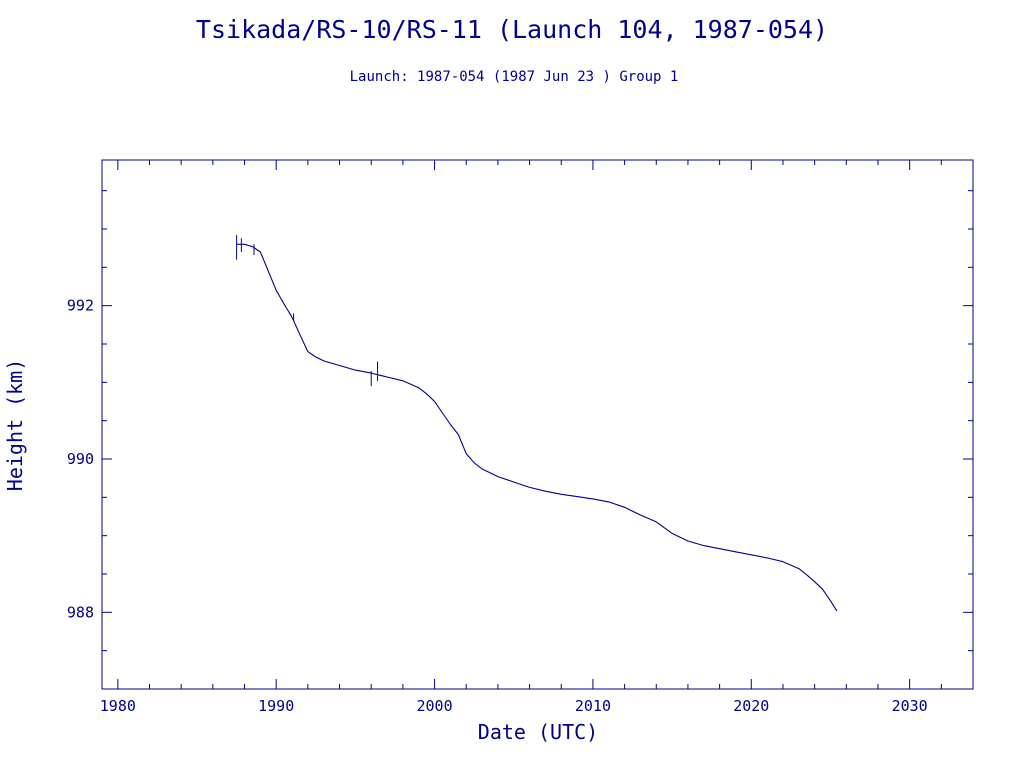 This screenshot has height=768, width=1024. I want to click on y-tick-label: 990, so click(80, 459).